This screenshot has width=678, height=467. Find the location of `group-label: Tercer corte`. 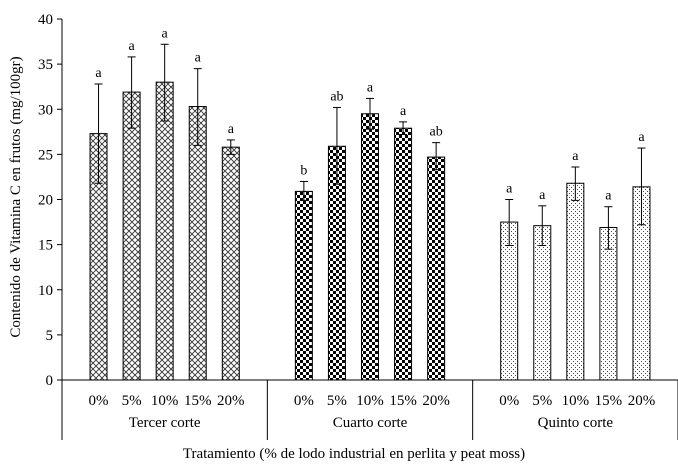

group-label: Tercer corte is located at coordinates (165, 423).